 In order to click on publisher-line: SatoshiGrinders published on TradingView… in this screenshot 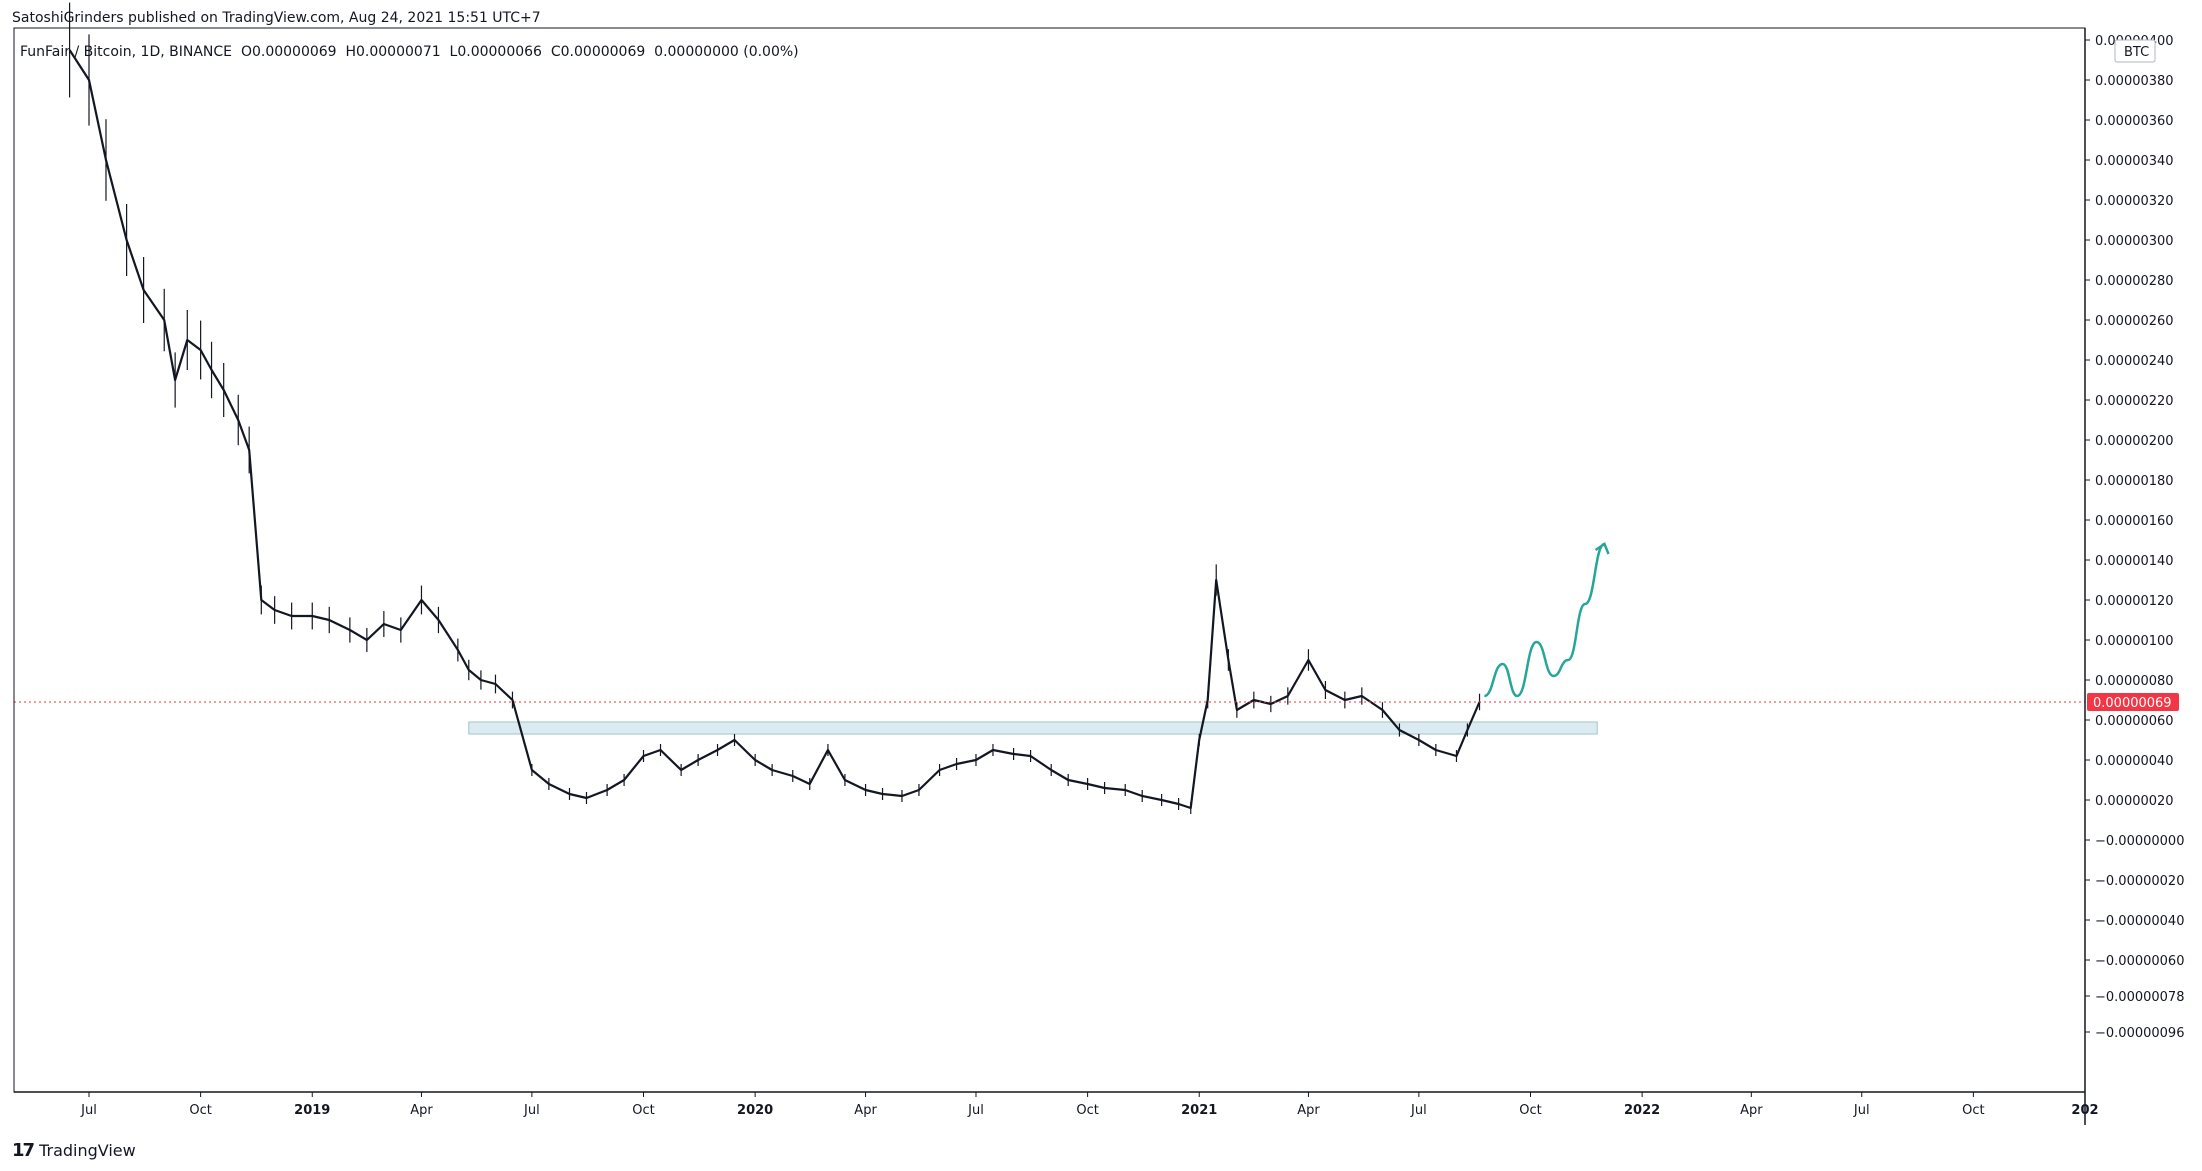, I will do `click(276, 18)`.